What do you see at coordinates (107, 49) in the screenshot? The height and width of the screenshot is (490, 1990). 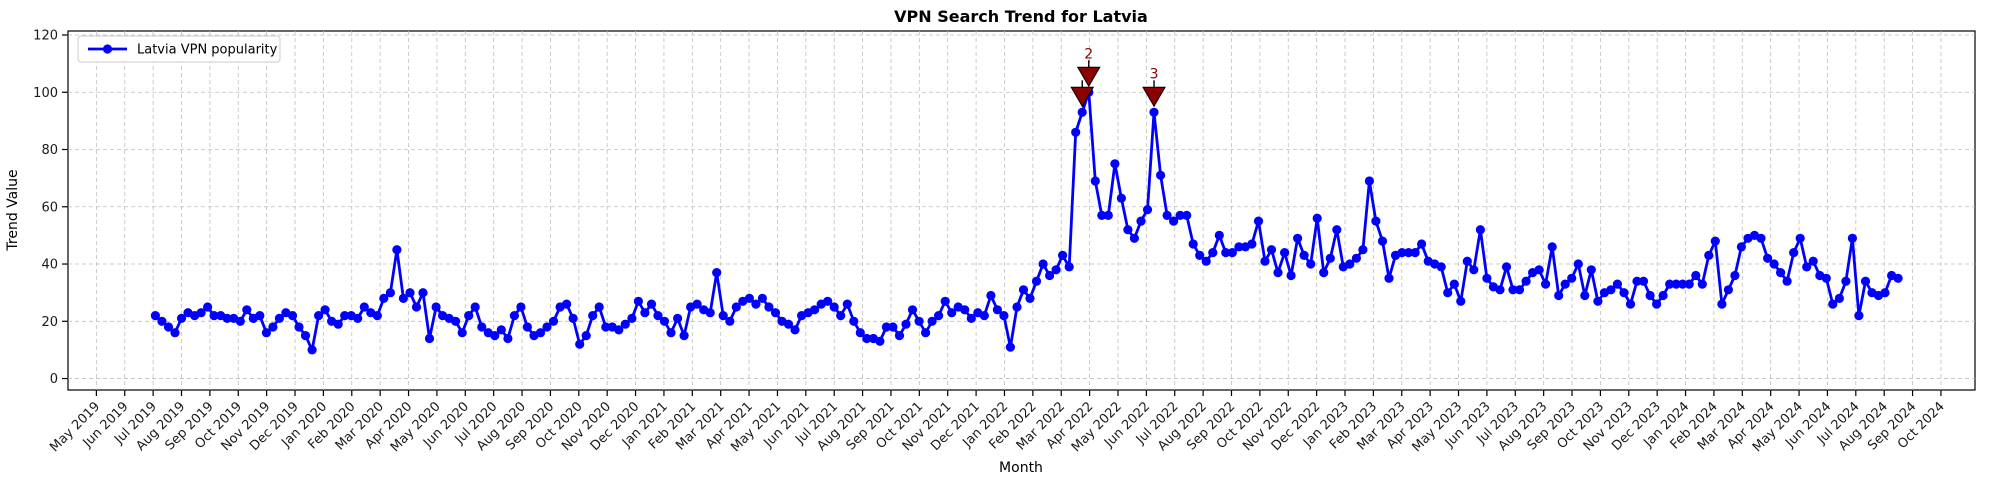 I see `legend-sample-marker-icon` at bounding box center [107, 49].